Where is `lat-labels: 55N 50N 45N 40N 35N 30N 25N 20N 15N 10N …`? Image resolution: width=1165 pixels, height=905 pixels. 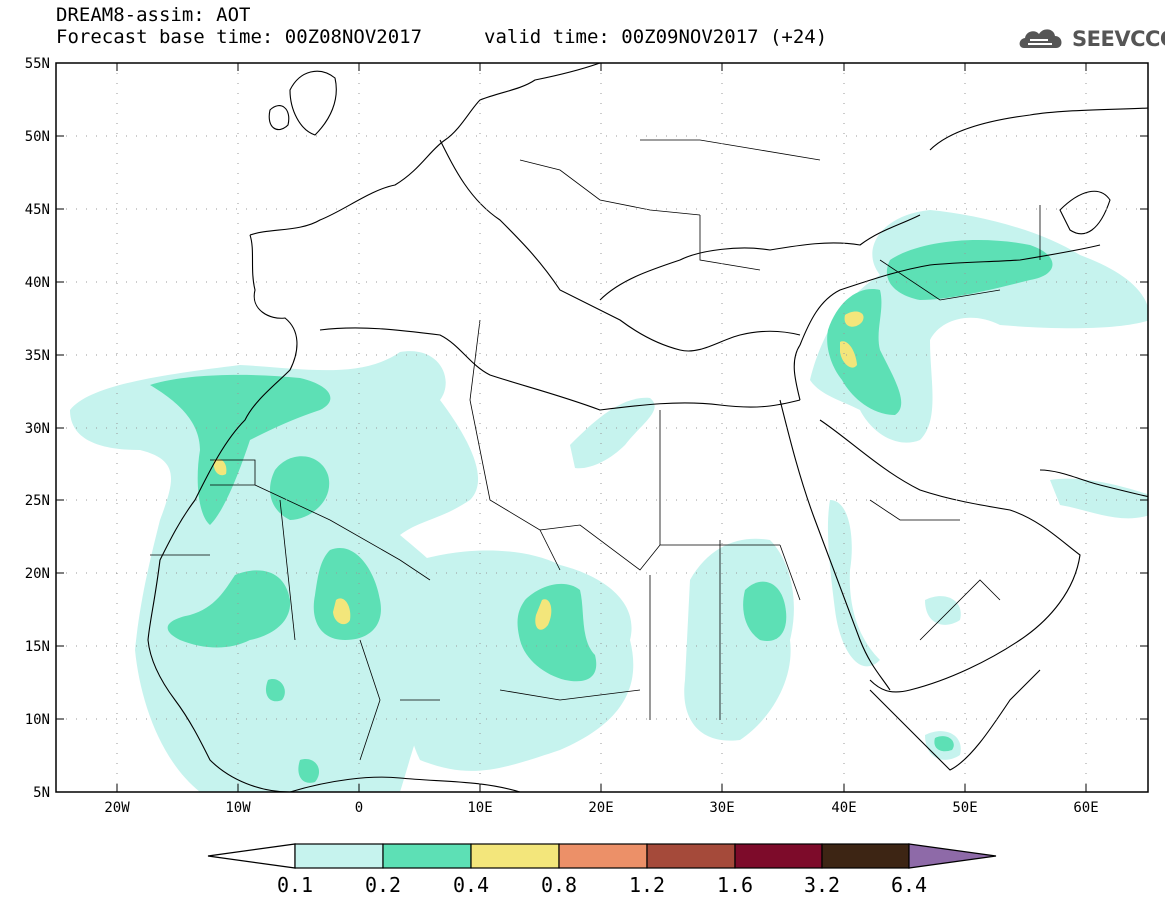
lat-labels: 55N 50N 45N 40N 35N 30N 25N 20N 15N 10N … is located at coordinates (37, 428).